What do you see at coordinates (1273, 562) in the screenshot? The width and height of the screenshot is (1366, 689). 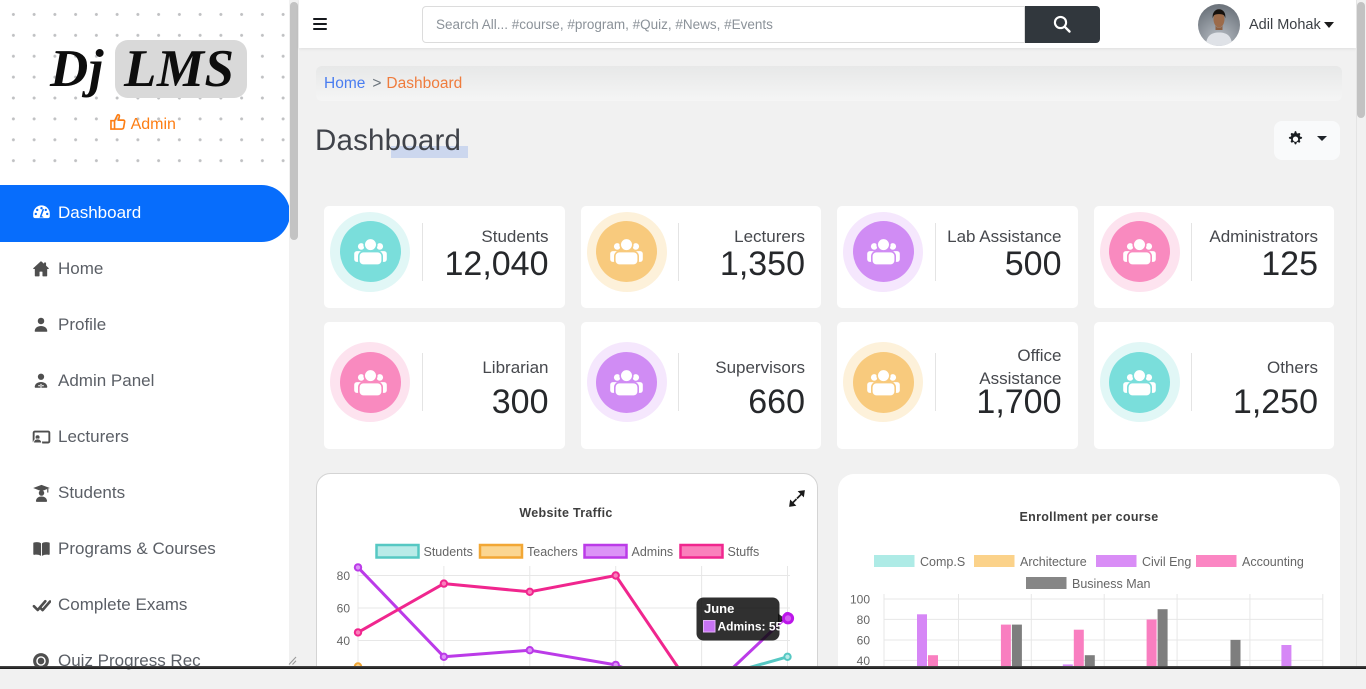 I see `svg-text: Accounting` at bounding box center [1273, 562].